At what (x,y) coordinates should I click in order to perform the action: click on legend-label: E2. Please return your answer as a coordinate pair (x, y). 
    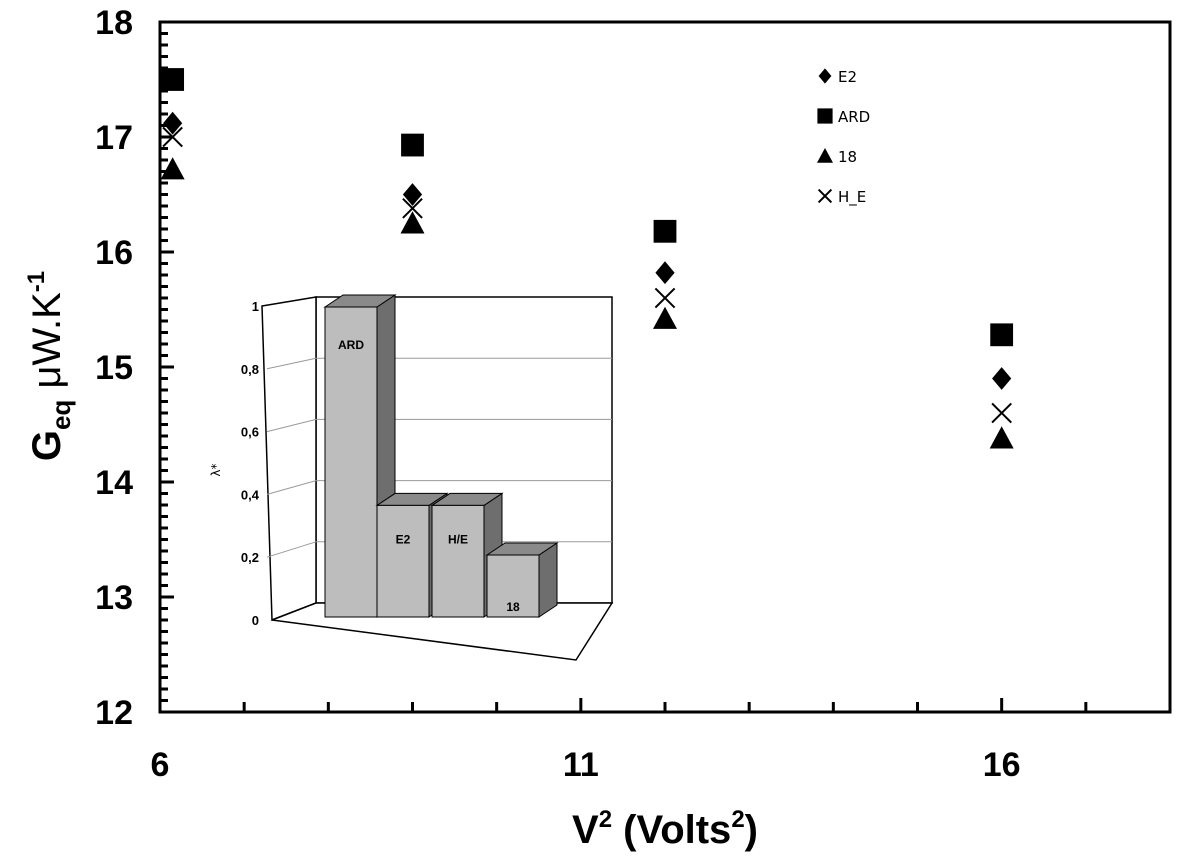
    Looking at the image, I should click on (847, 77).